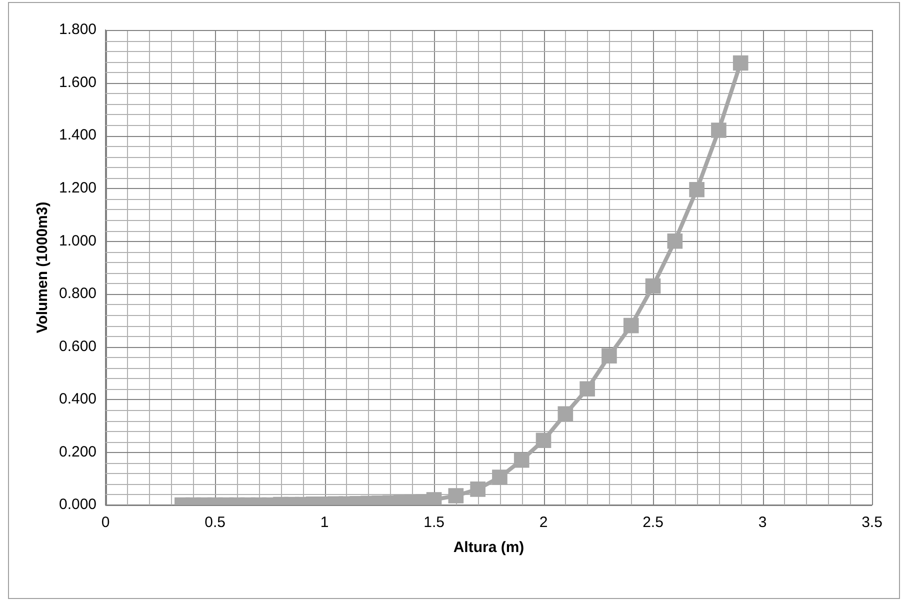 The width and height of the screenshot is (902, 601). I want to click on y-tick-label: 1.000, so click(77, 241).